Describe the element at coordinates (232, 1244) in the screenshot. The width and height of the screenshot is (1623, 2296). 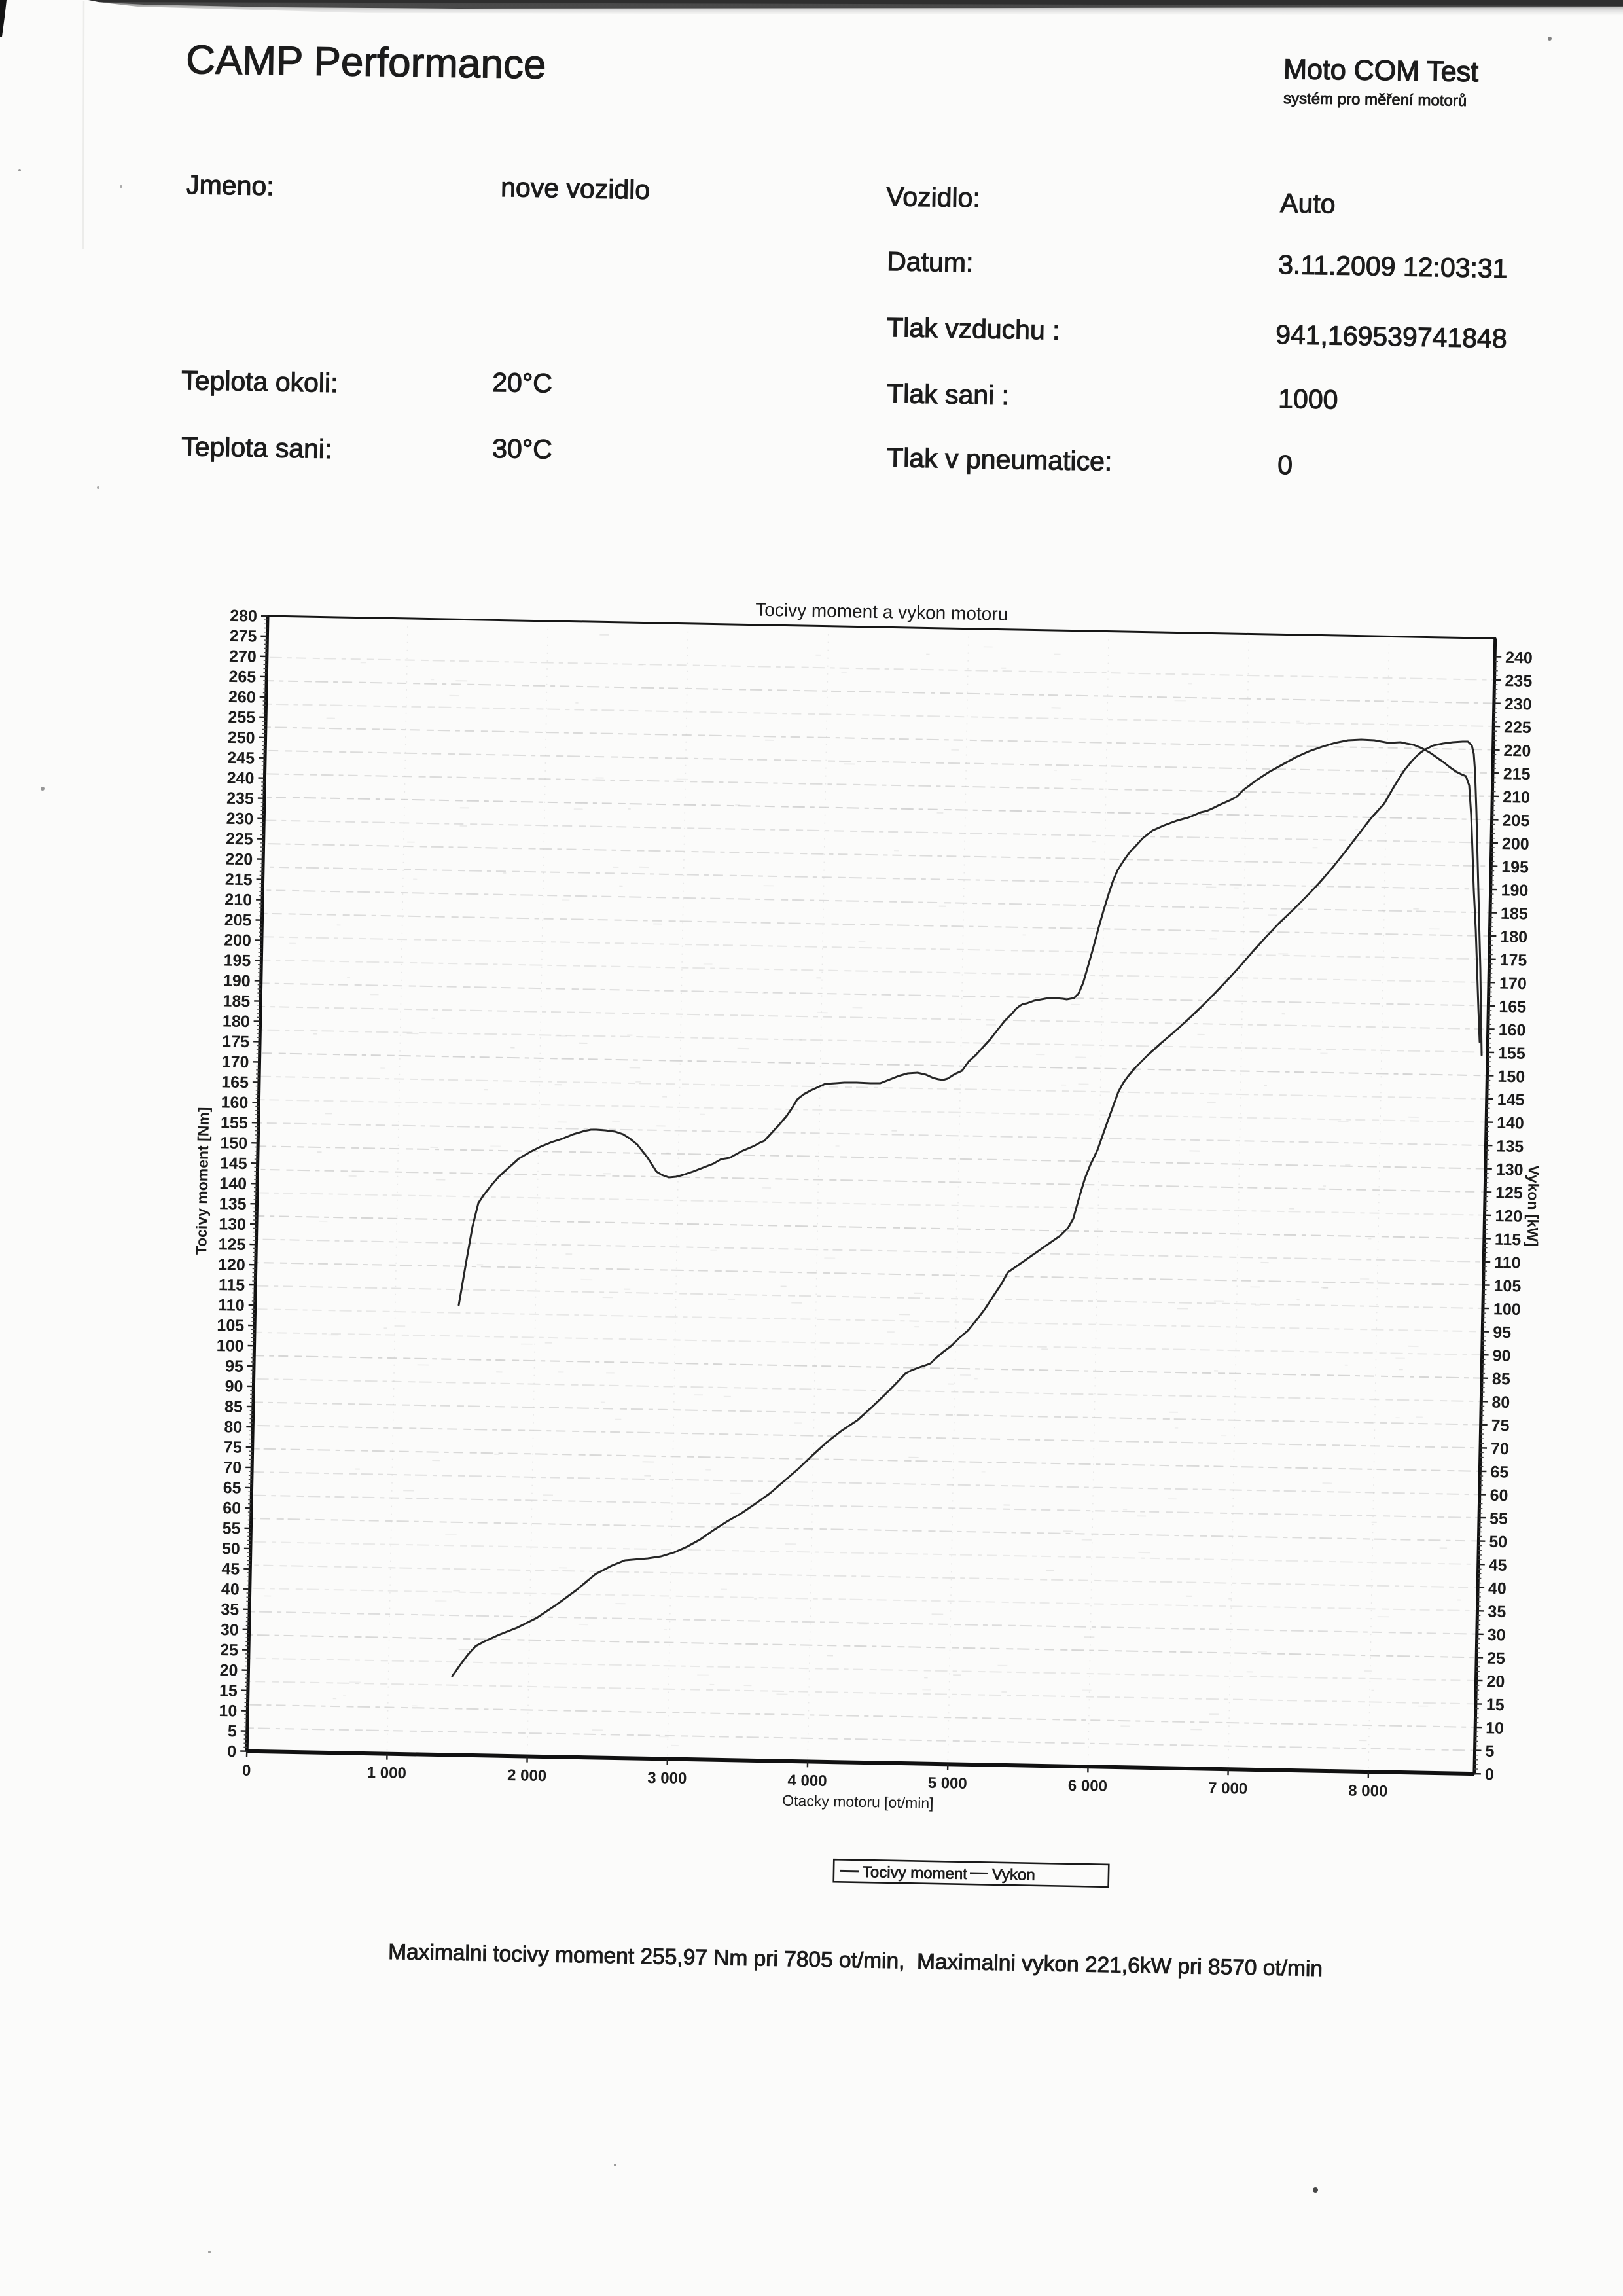
I see `svg-text: 125` at that location.